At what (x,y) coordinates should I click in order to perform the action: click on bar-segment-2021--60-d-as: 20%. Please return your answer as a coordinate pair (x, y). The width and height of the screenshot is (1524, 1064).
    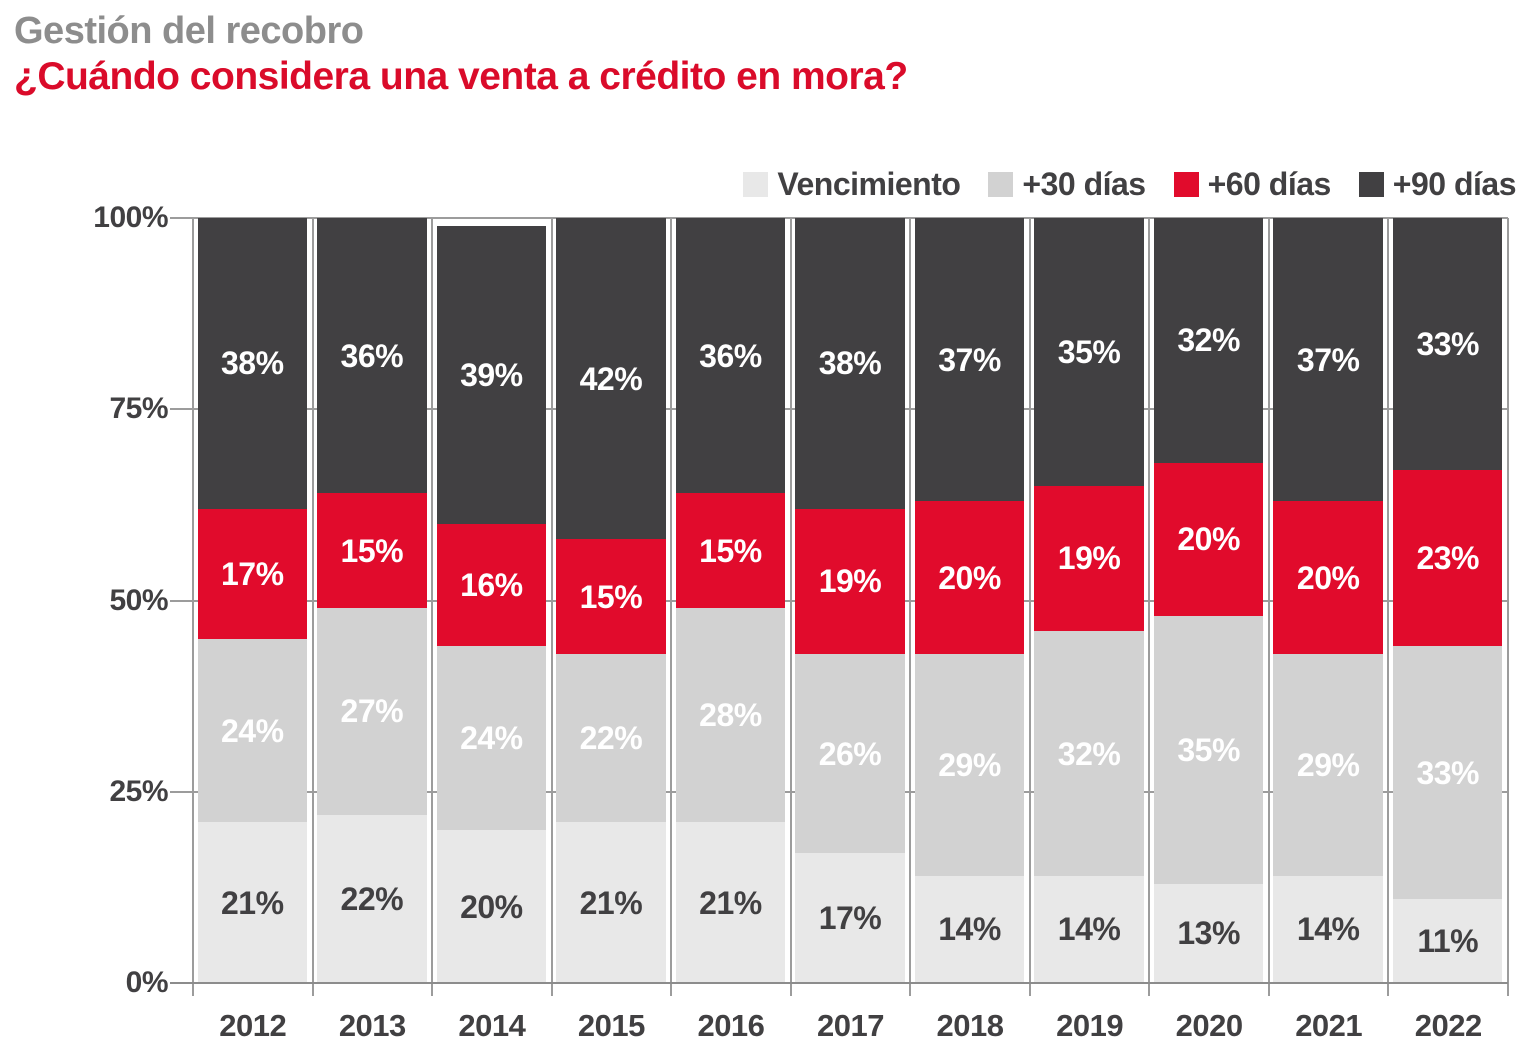
    Looking at the image, I should click on (1328, 578).